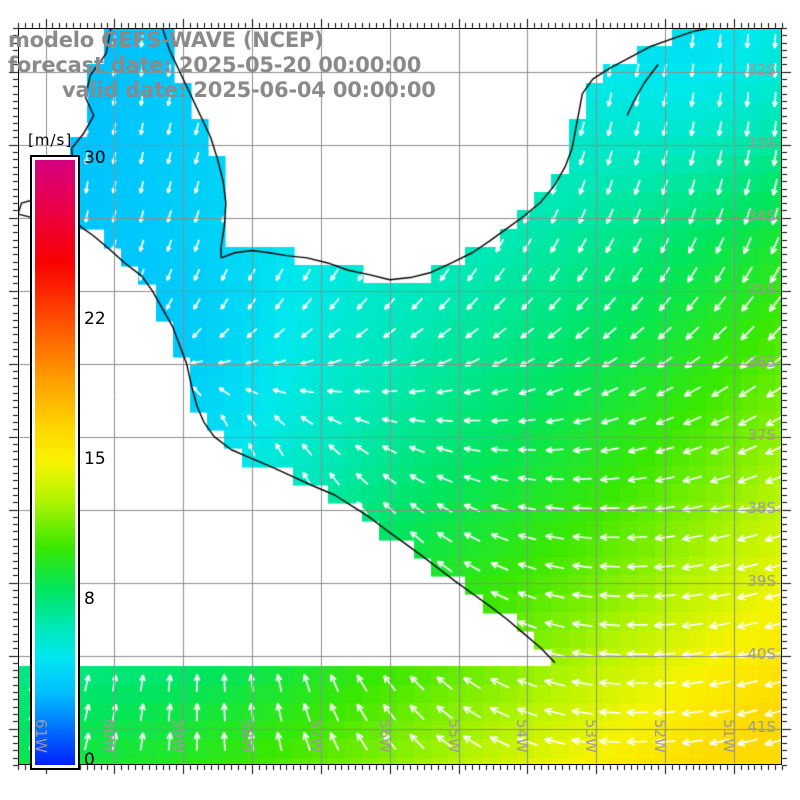 This screenshot has height=800, width=800. What do you see at coordinates (215, 65) in the screenshot?
I see `forecast-date-title: forecast date: 2025-05-20 00:00:00` at bounding box center [215, 65].